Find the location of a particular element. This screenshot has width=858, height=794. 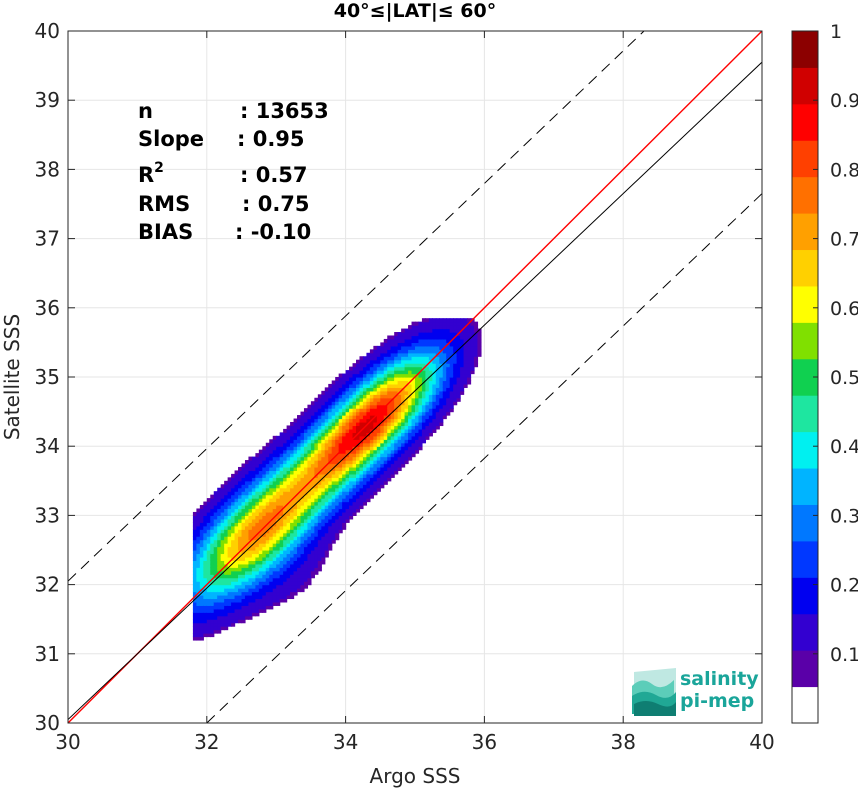

stat-label-r-sup: 2 is located at coordinates (159, 168).